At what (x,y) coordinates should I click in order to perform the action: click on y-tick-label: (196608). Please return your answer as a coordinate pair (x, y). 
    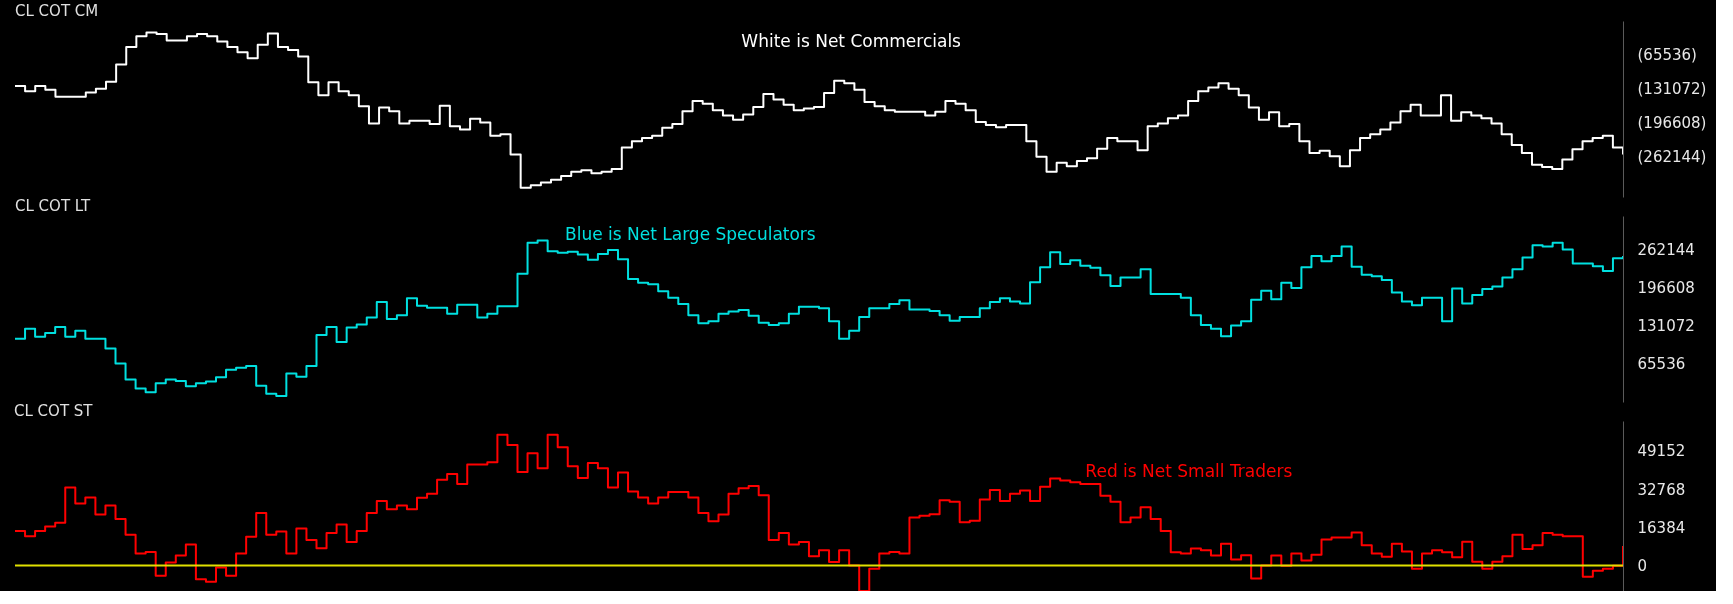
    Looking at the image, I should click on (1672, 123).